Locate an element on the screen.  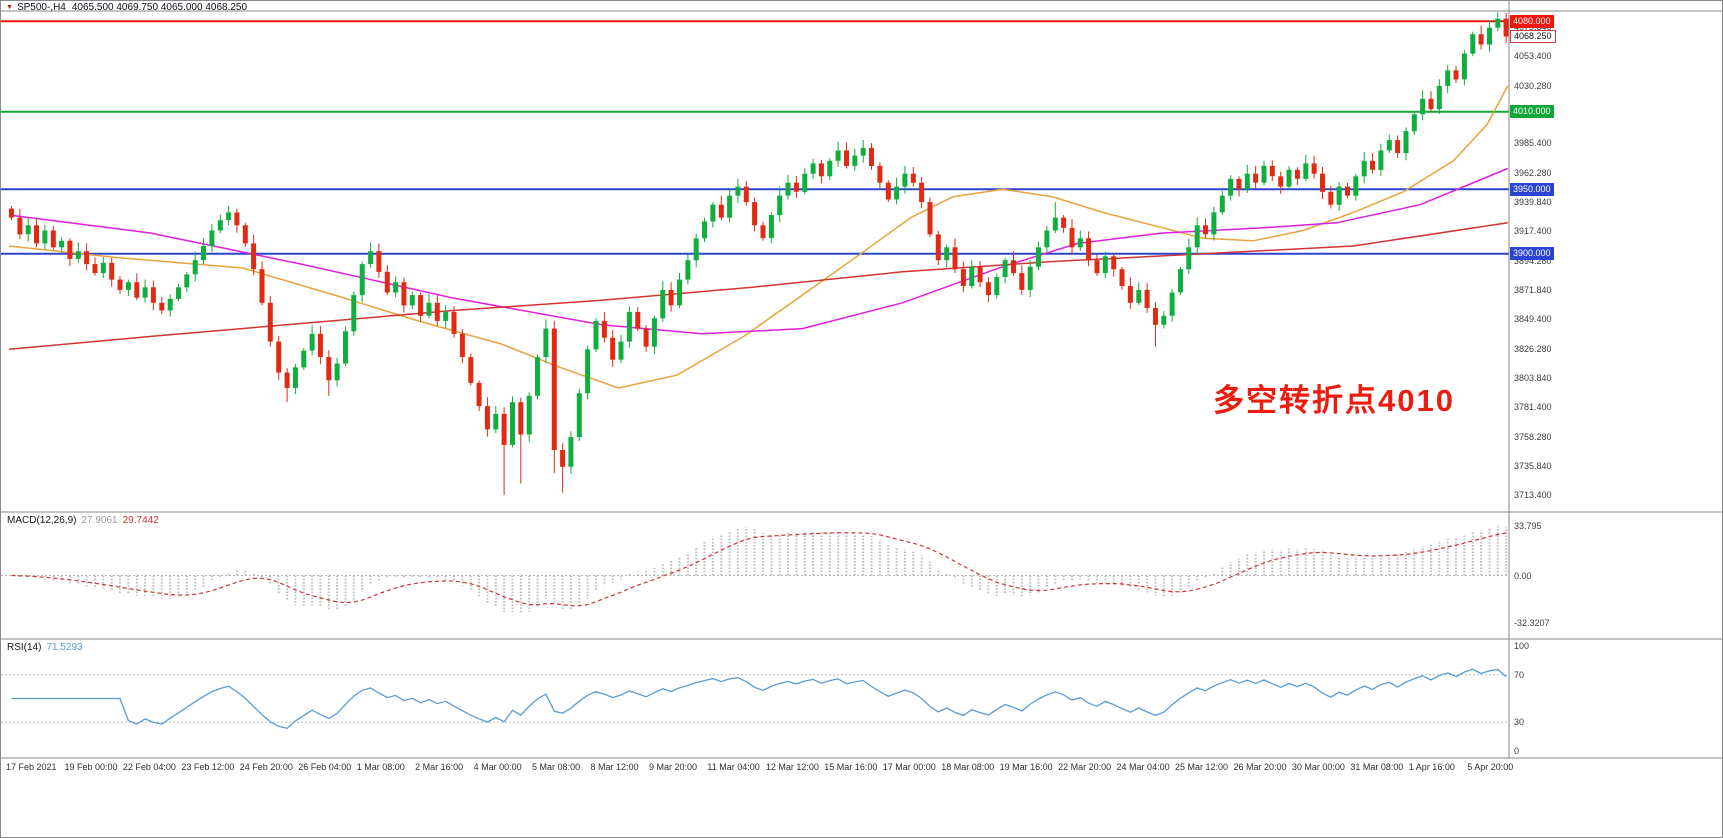
rsi-label: RSI(14) is located at coordinates (24, 647).